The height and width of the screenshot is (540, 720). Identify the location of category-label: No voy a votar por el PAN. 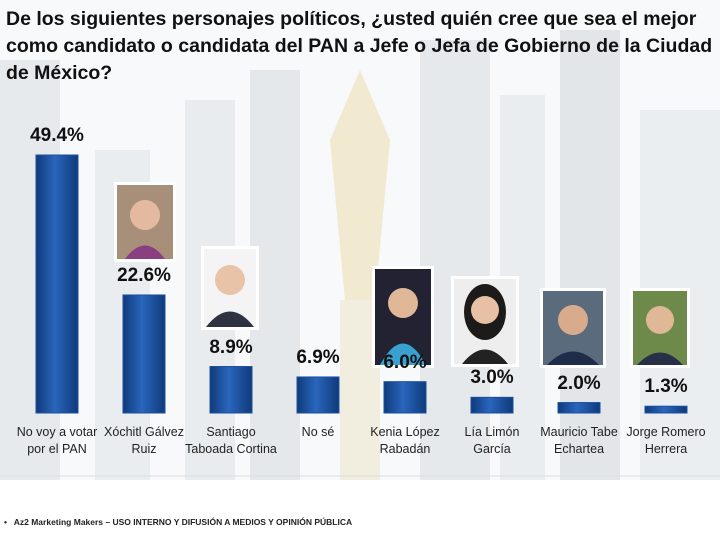
(57, 440).